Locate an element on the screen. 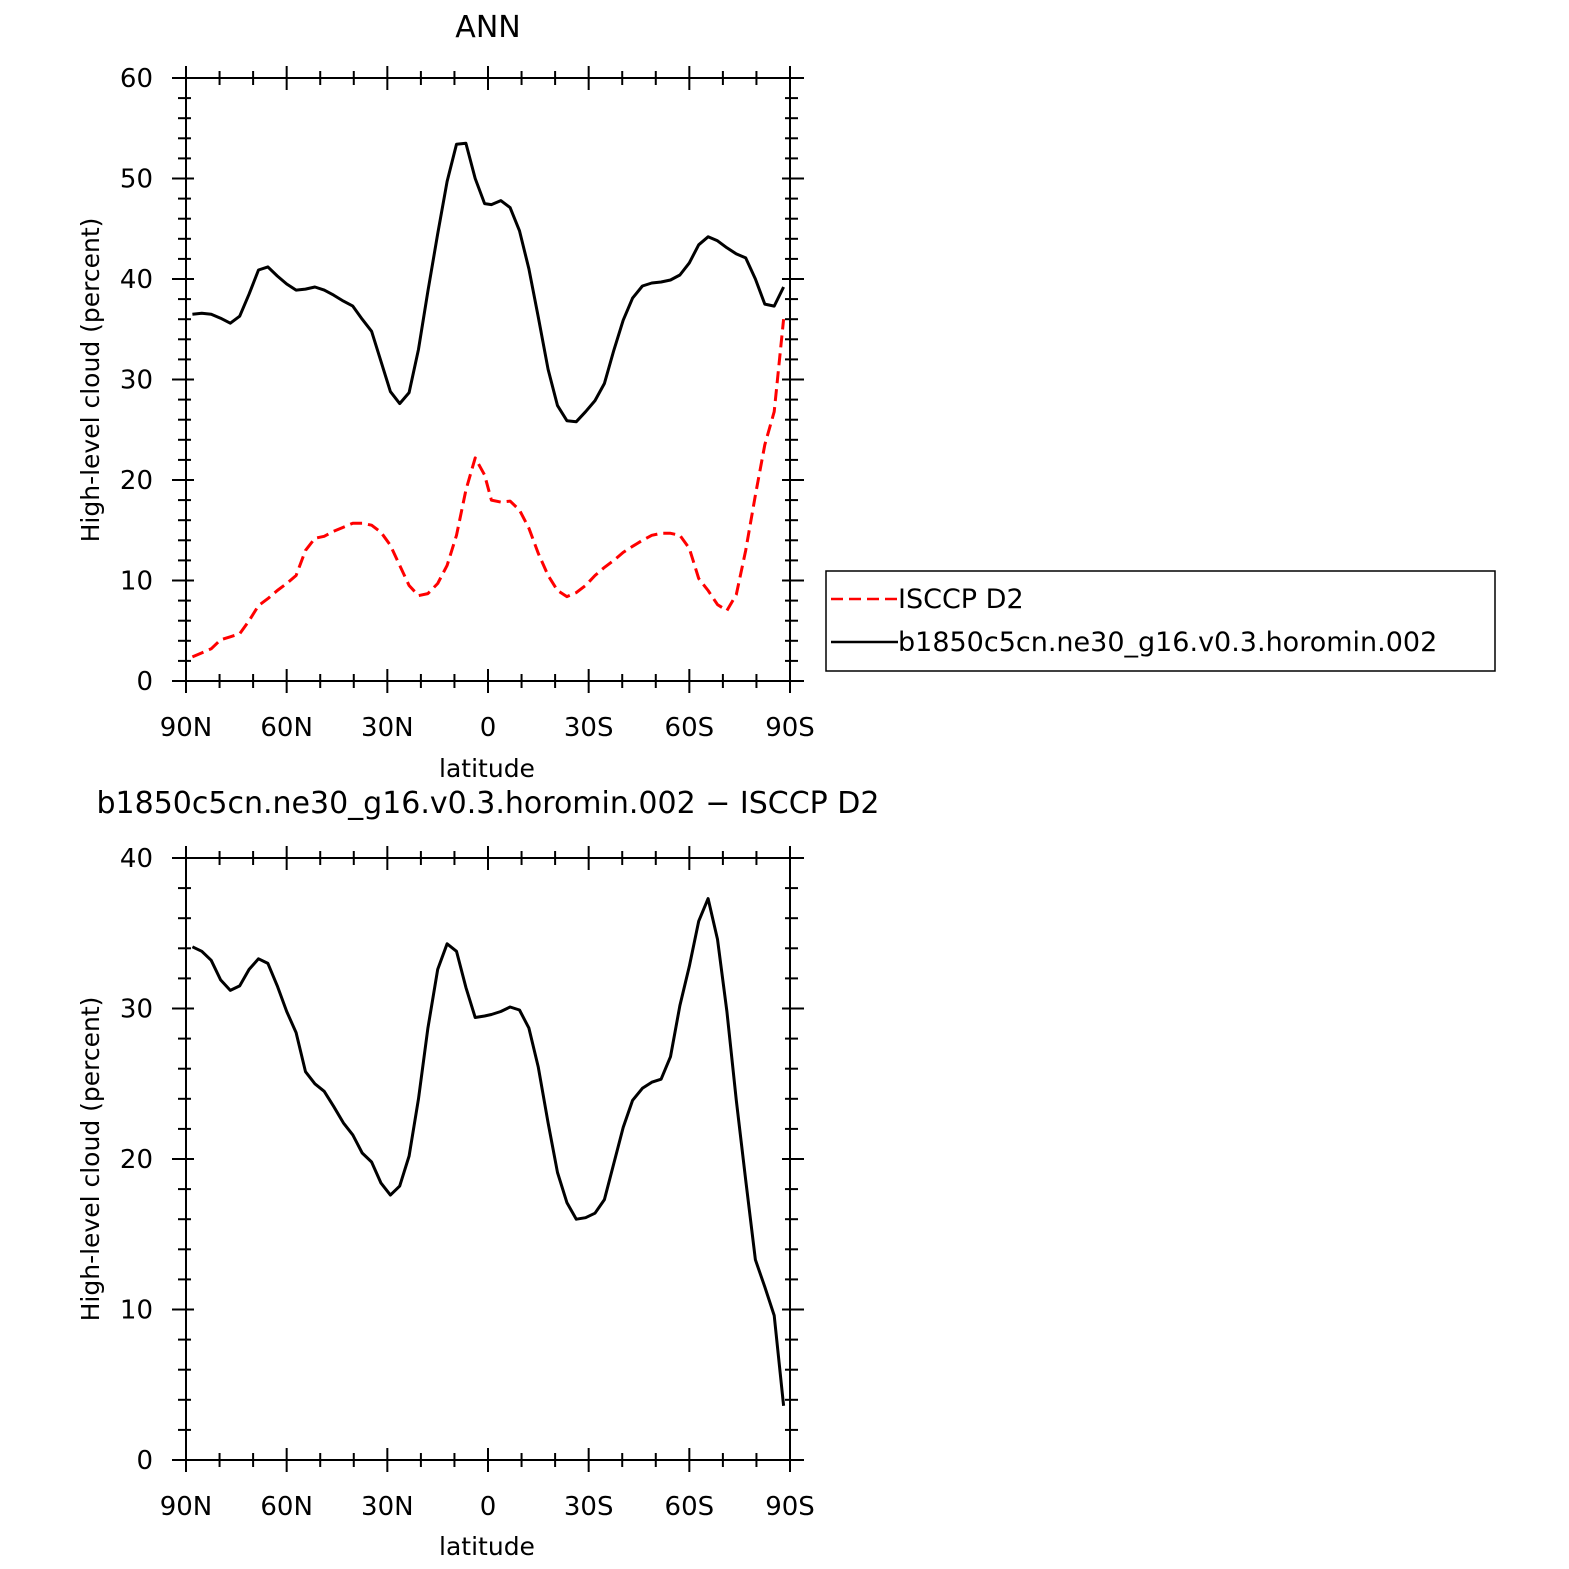  bottom-x-axis-label: latitude is located at coordinates (487, 1546).